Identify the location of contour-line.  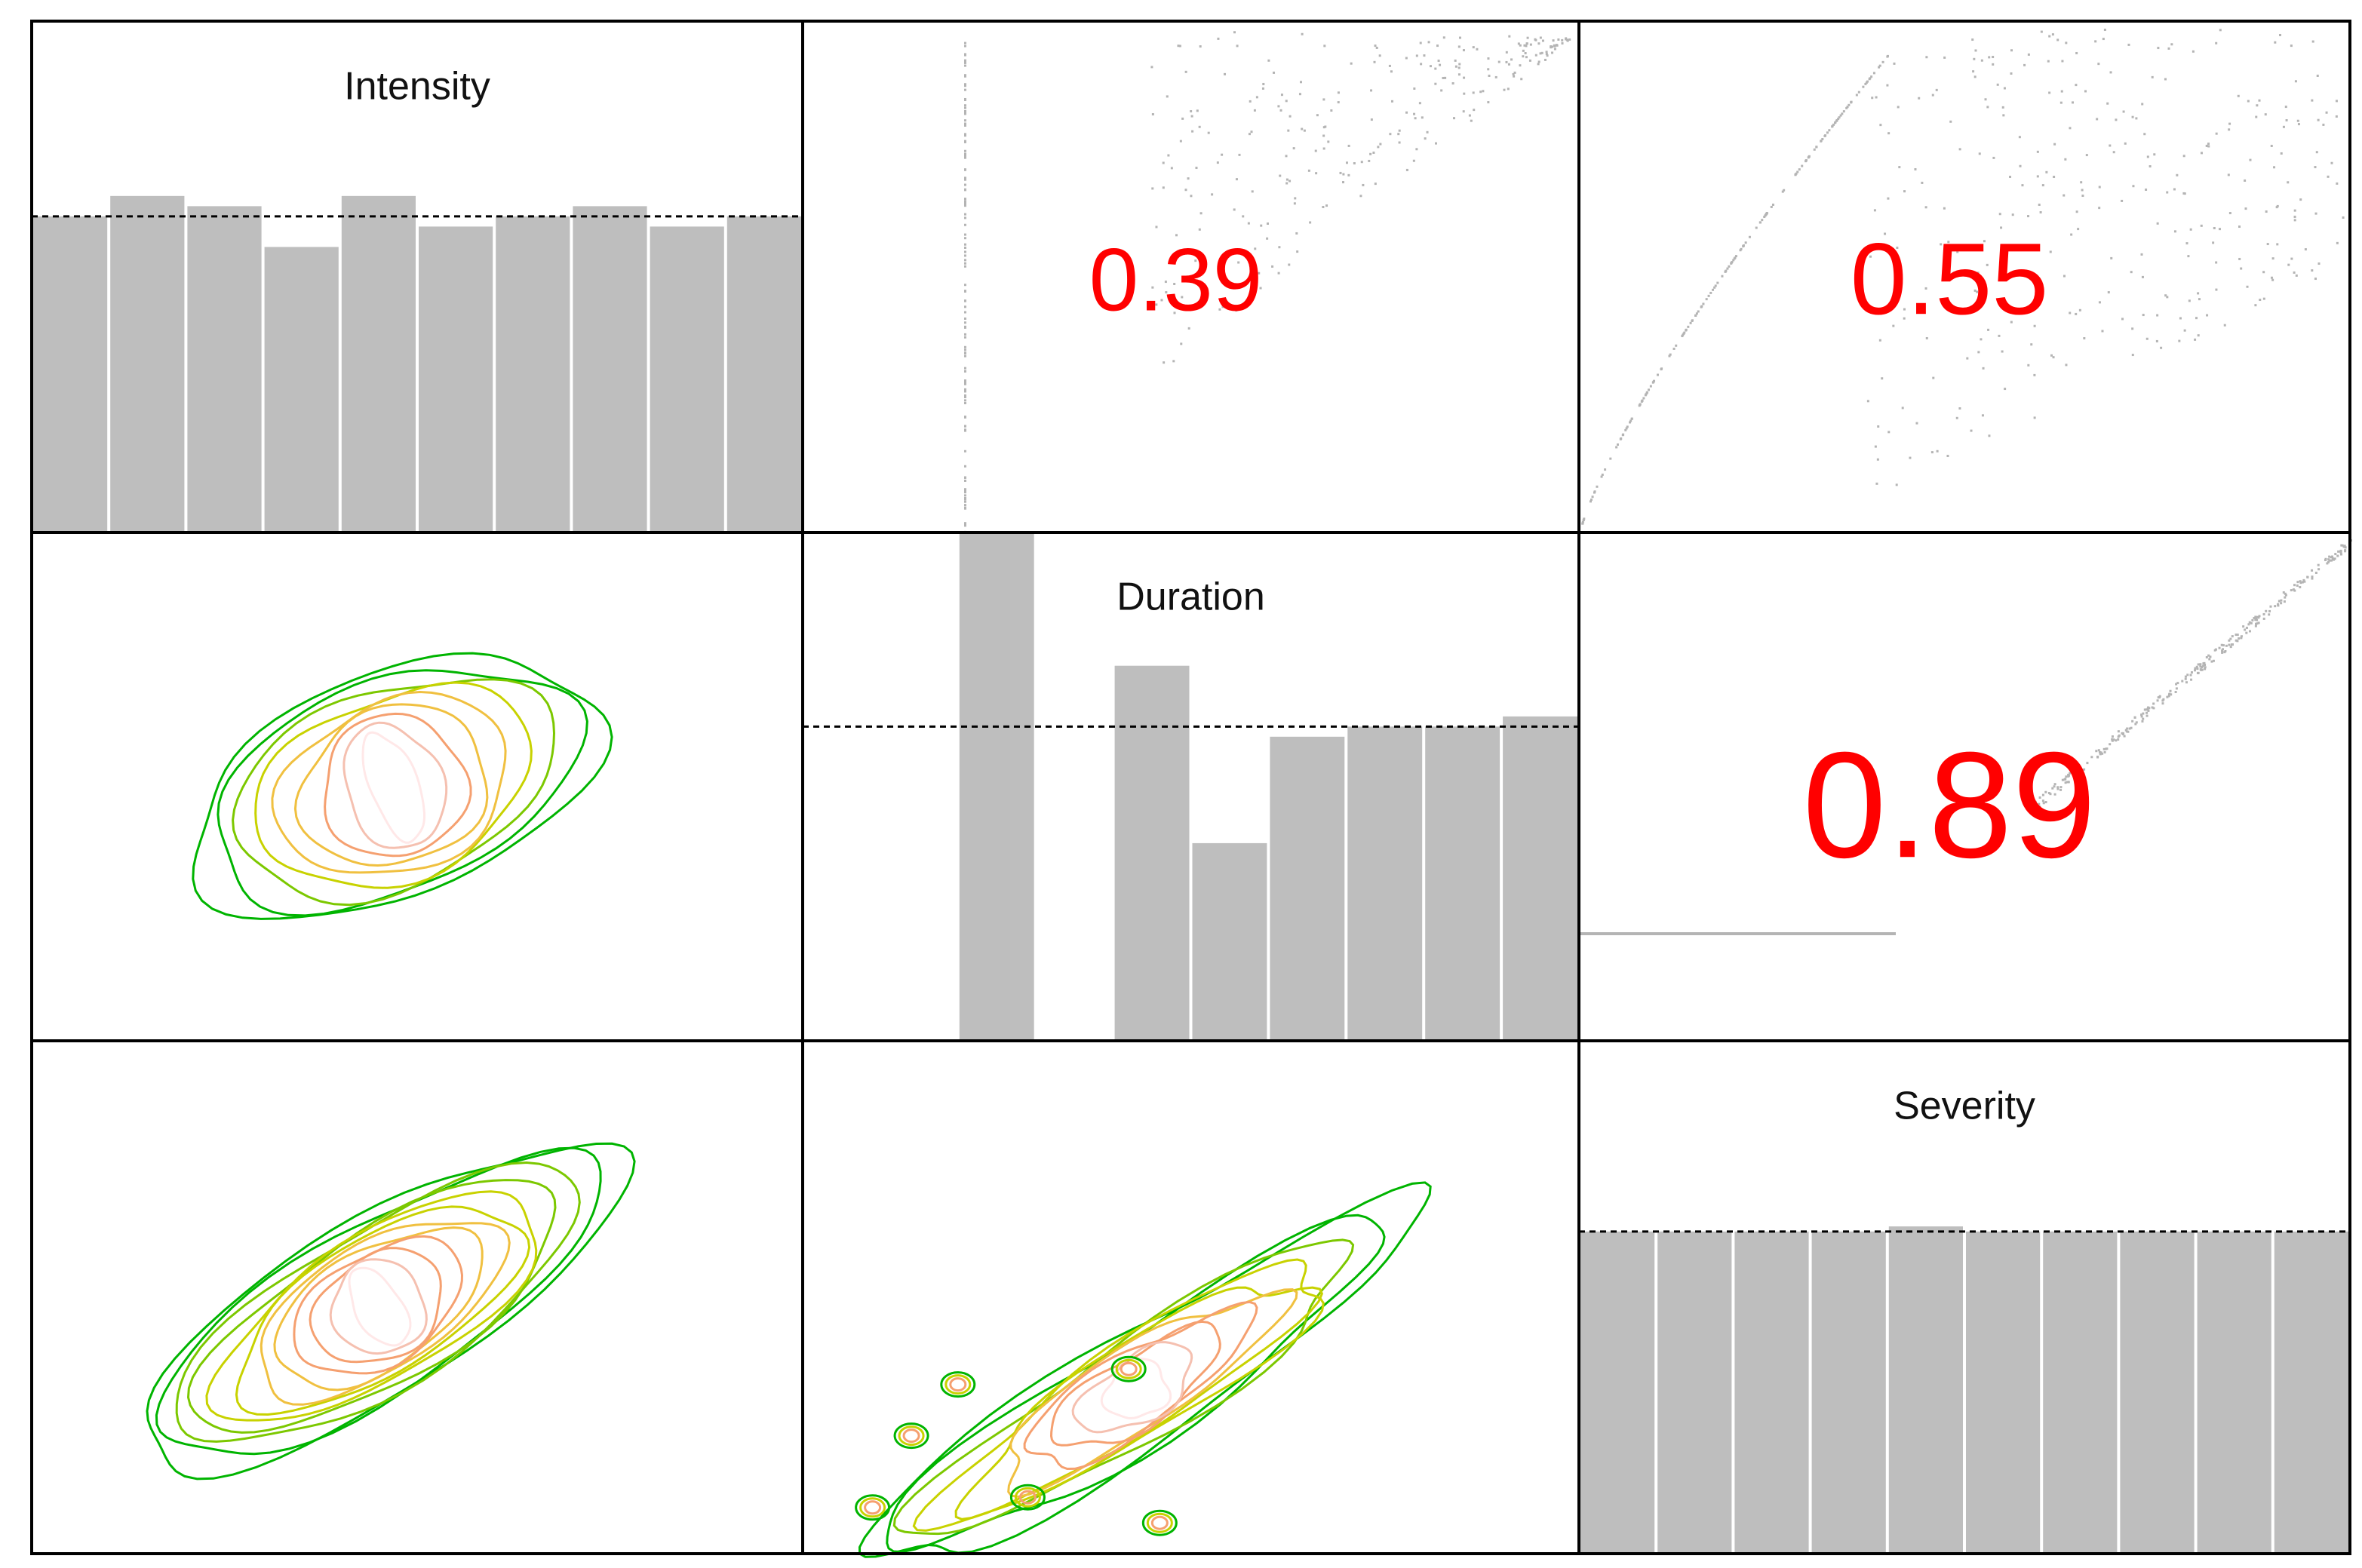
(379, 1307).